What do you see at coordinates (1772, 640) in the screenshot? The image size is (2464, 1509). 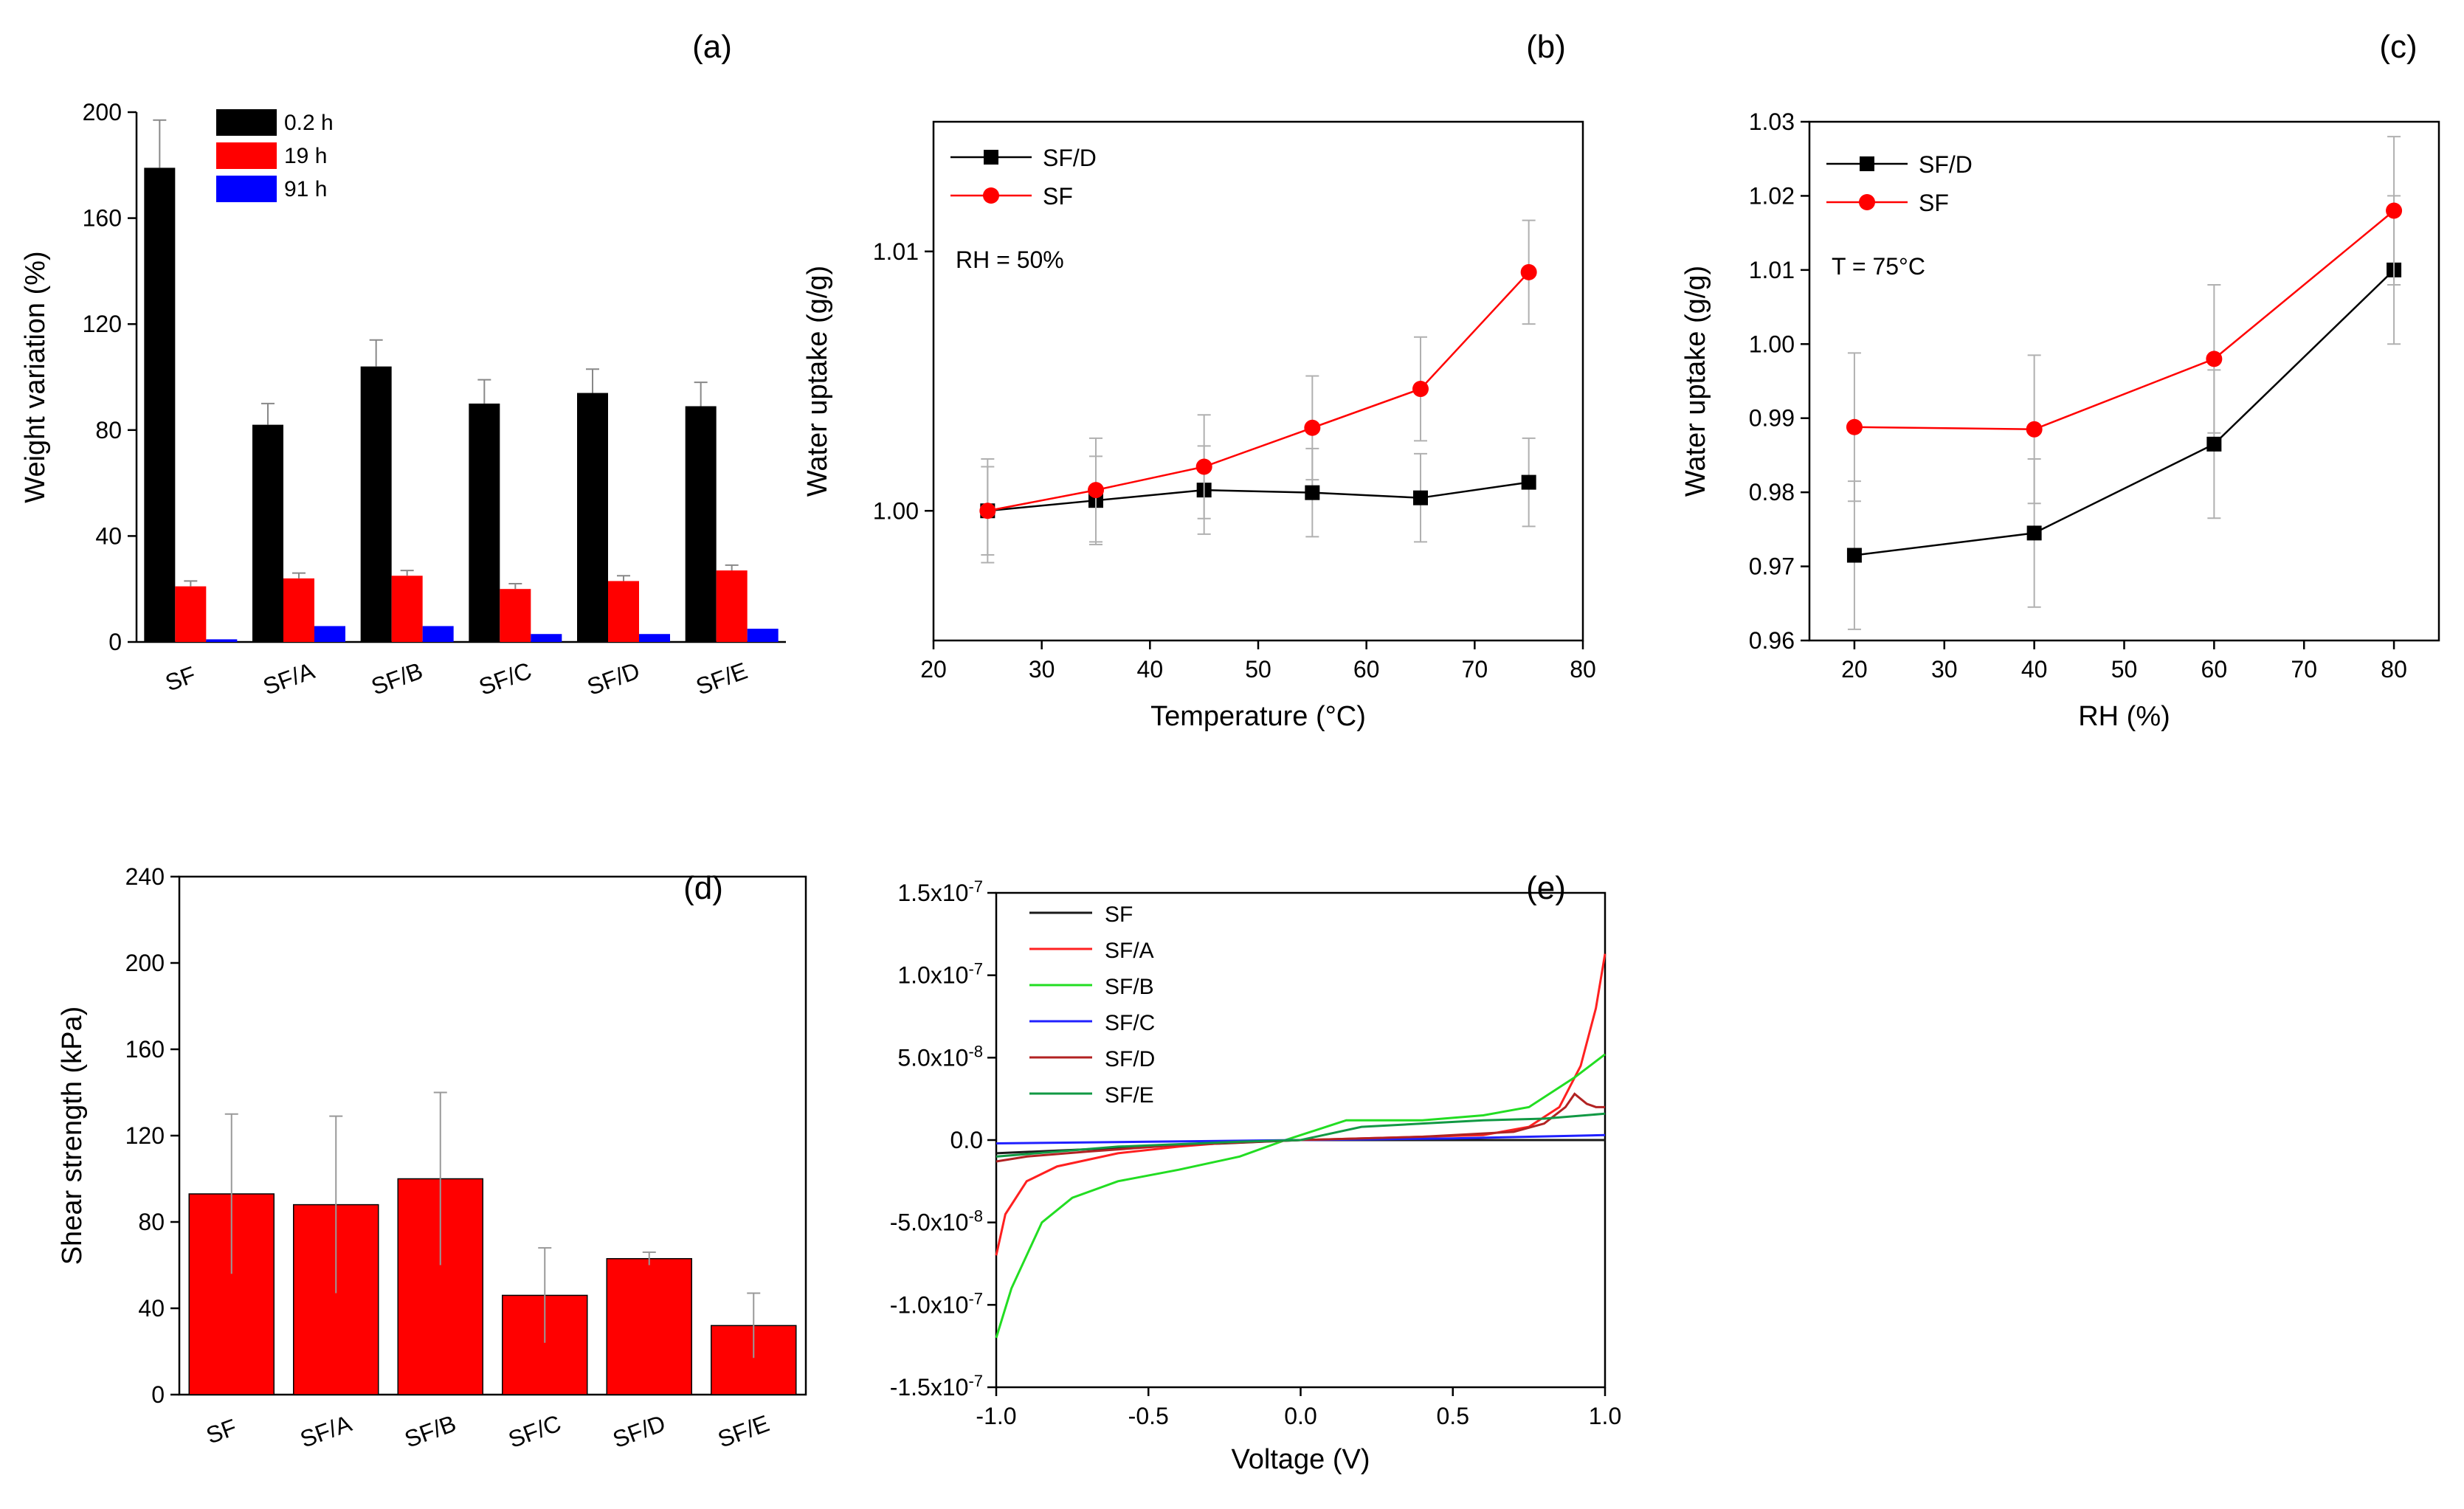 I see `y-tick-label: 0.96` at bounding box center [1772, 640].